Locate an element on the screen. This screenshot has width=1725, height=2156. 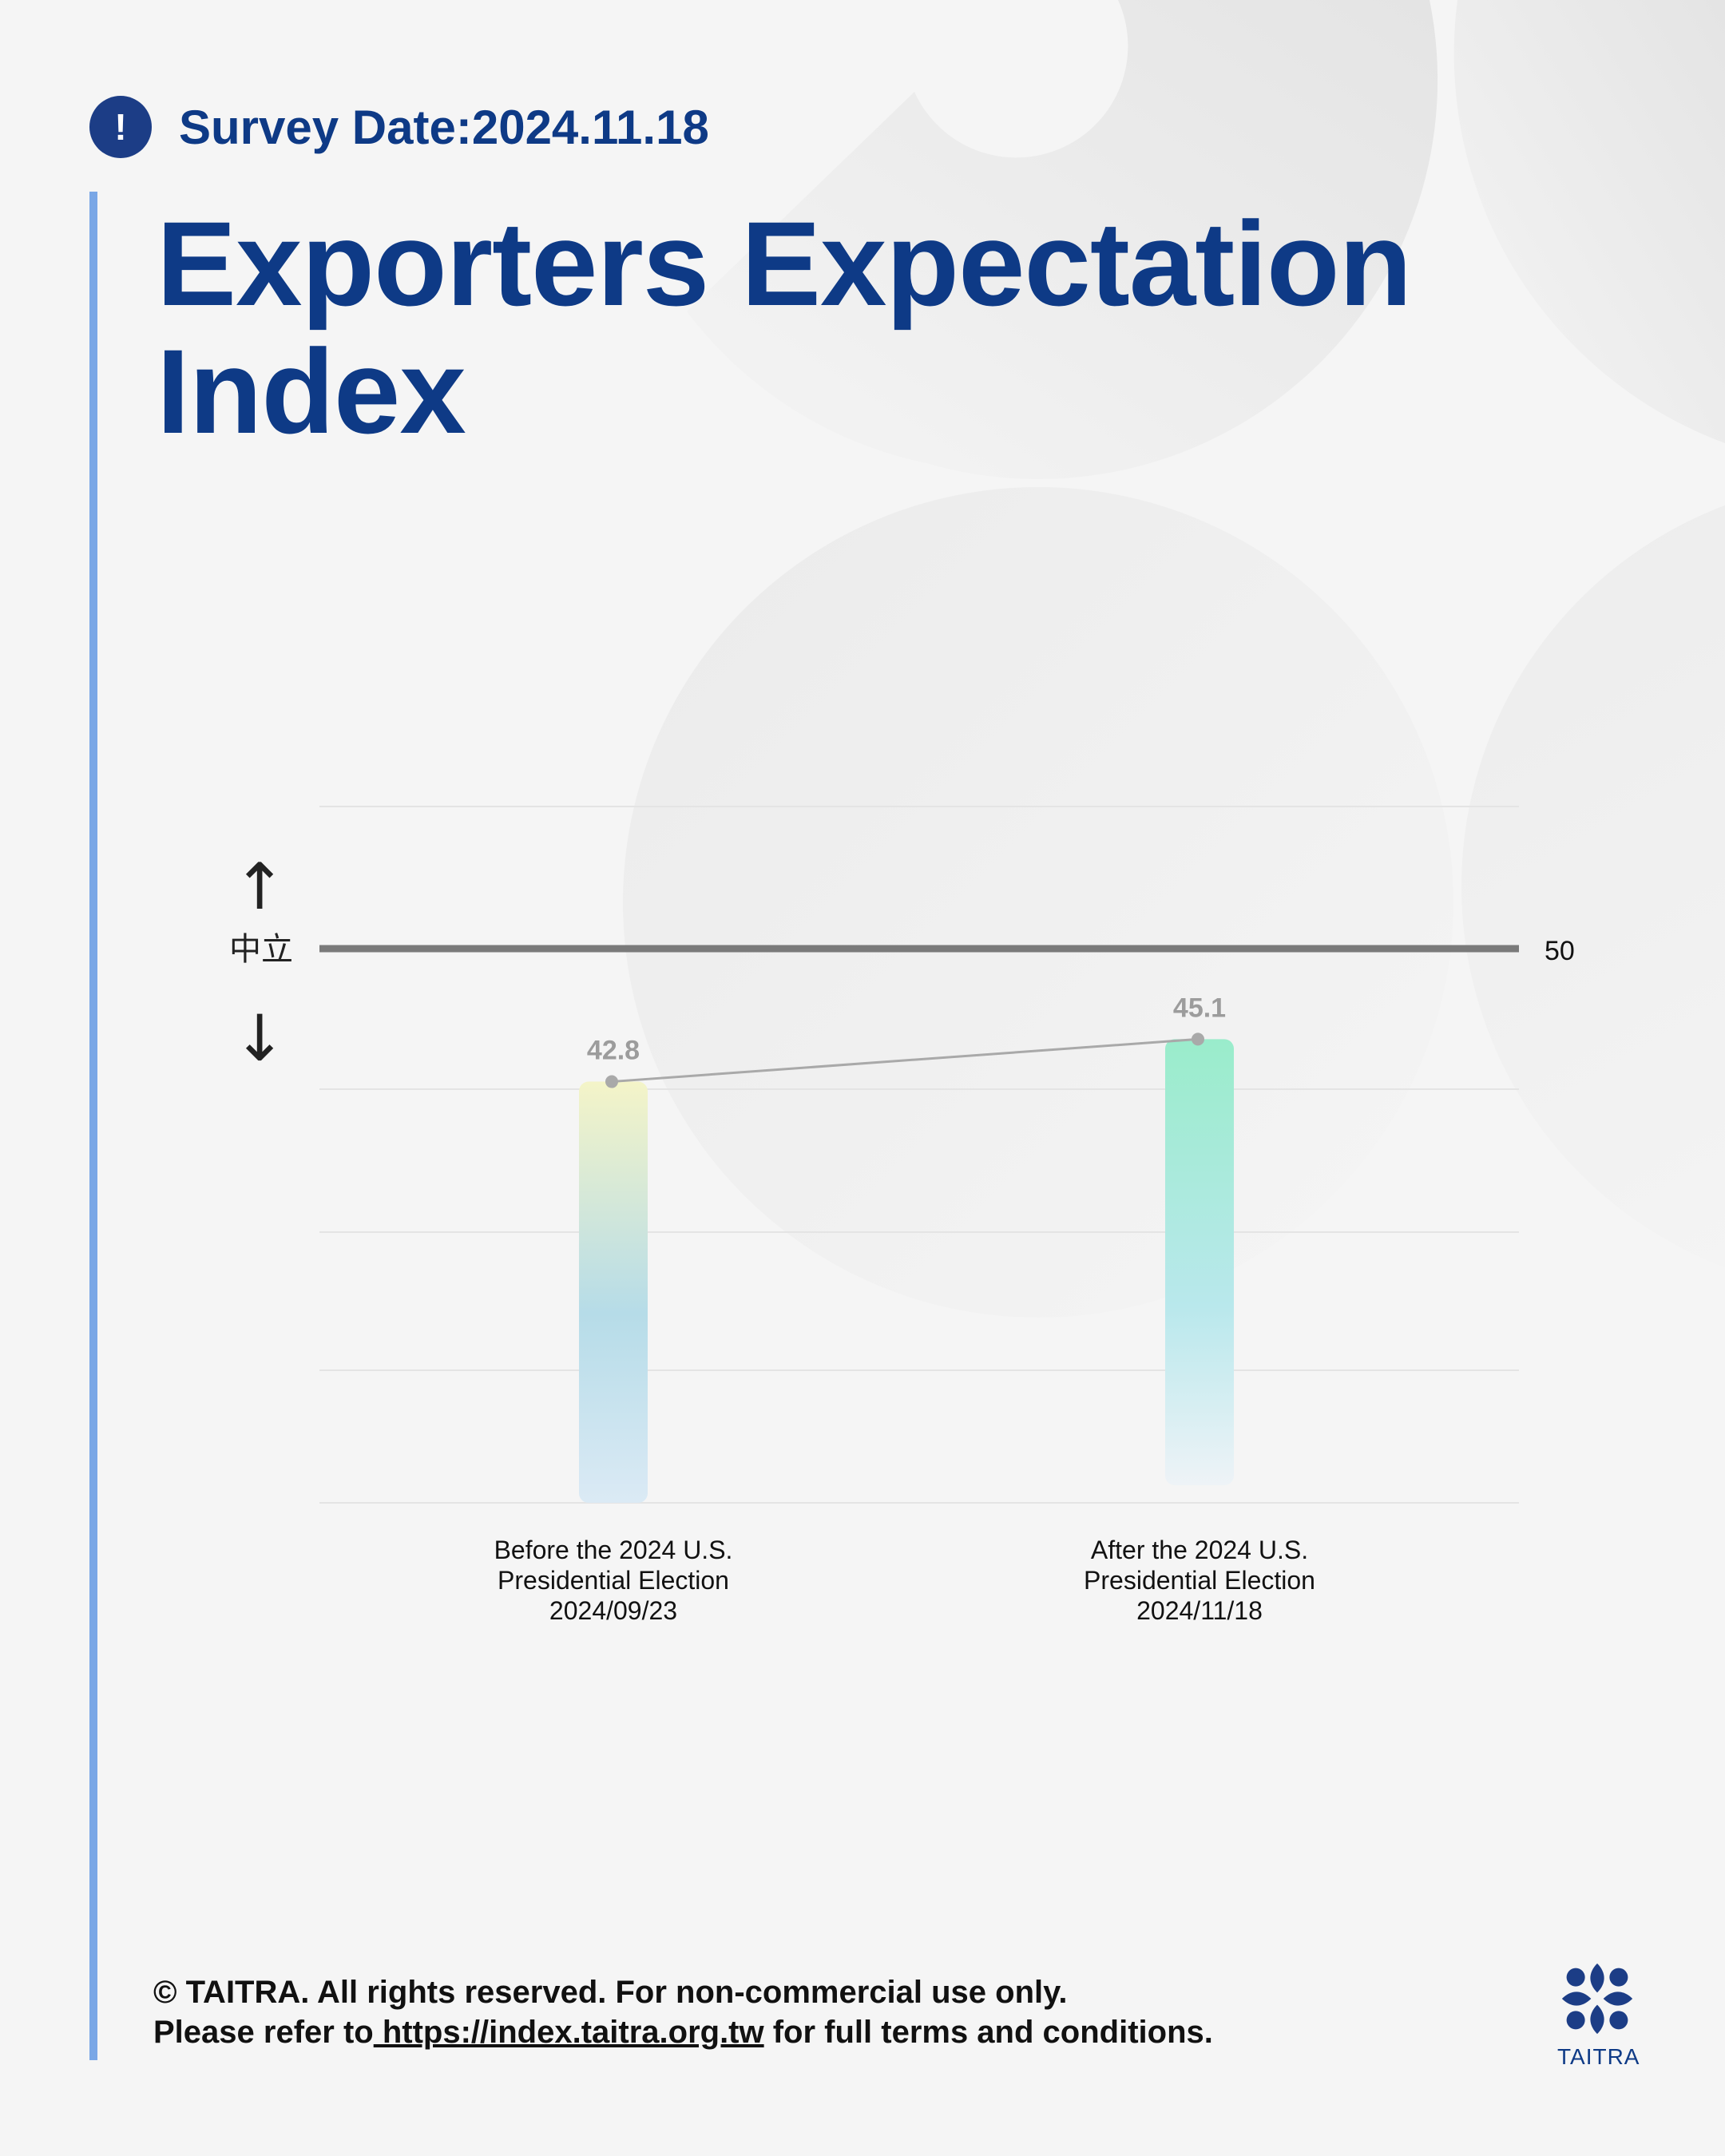
exclamation-icon: ! is located at coordinates (121, 127).